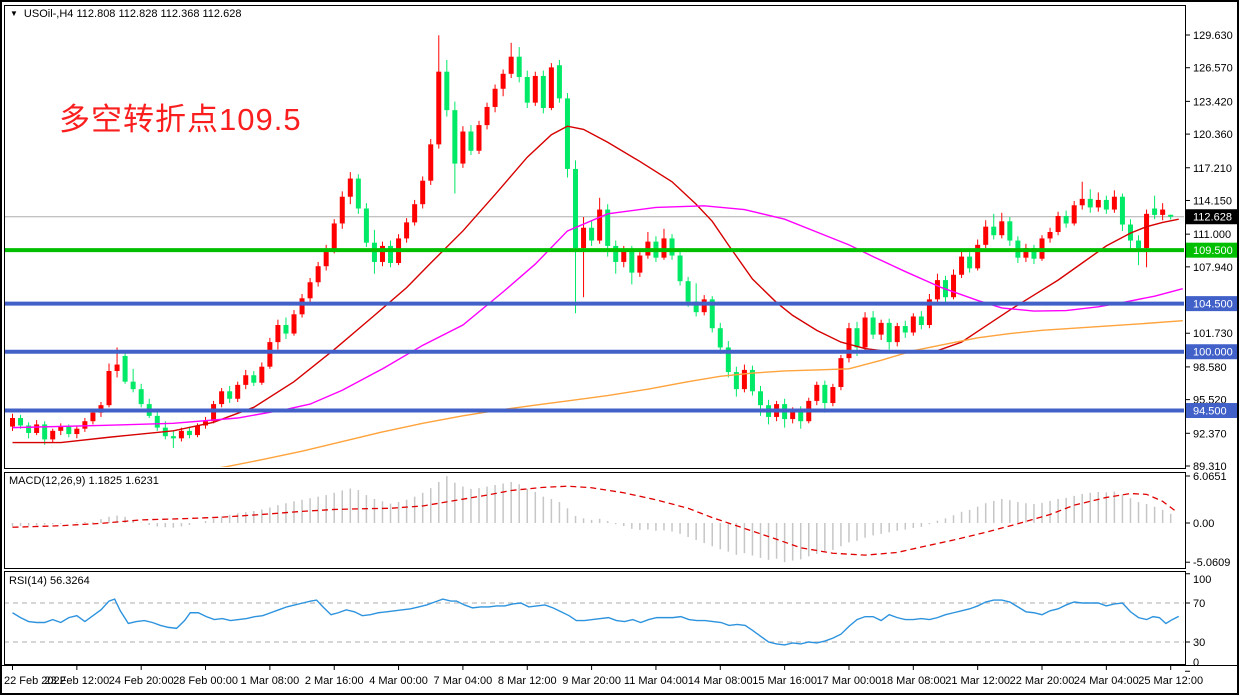 The height and width of the screenshot is (695, 1239). Describe the element at coordinates (1210, 434) in the screenshot. I see `price-tick-label: 92.370` at that location.